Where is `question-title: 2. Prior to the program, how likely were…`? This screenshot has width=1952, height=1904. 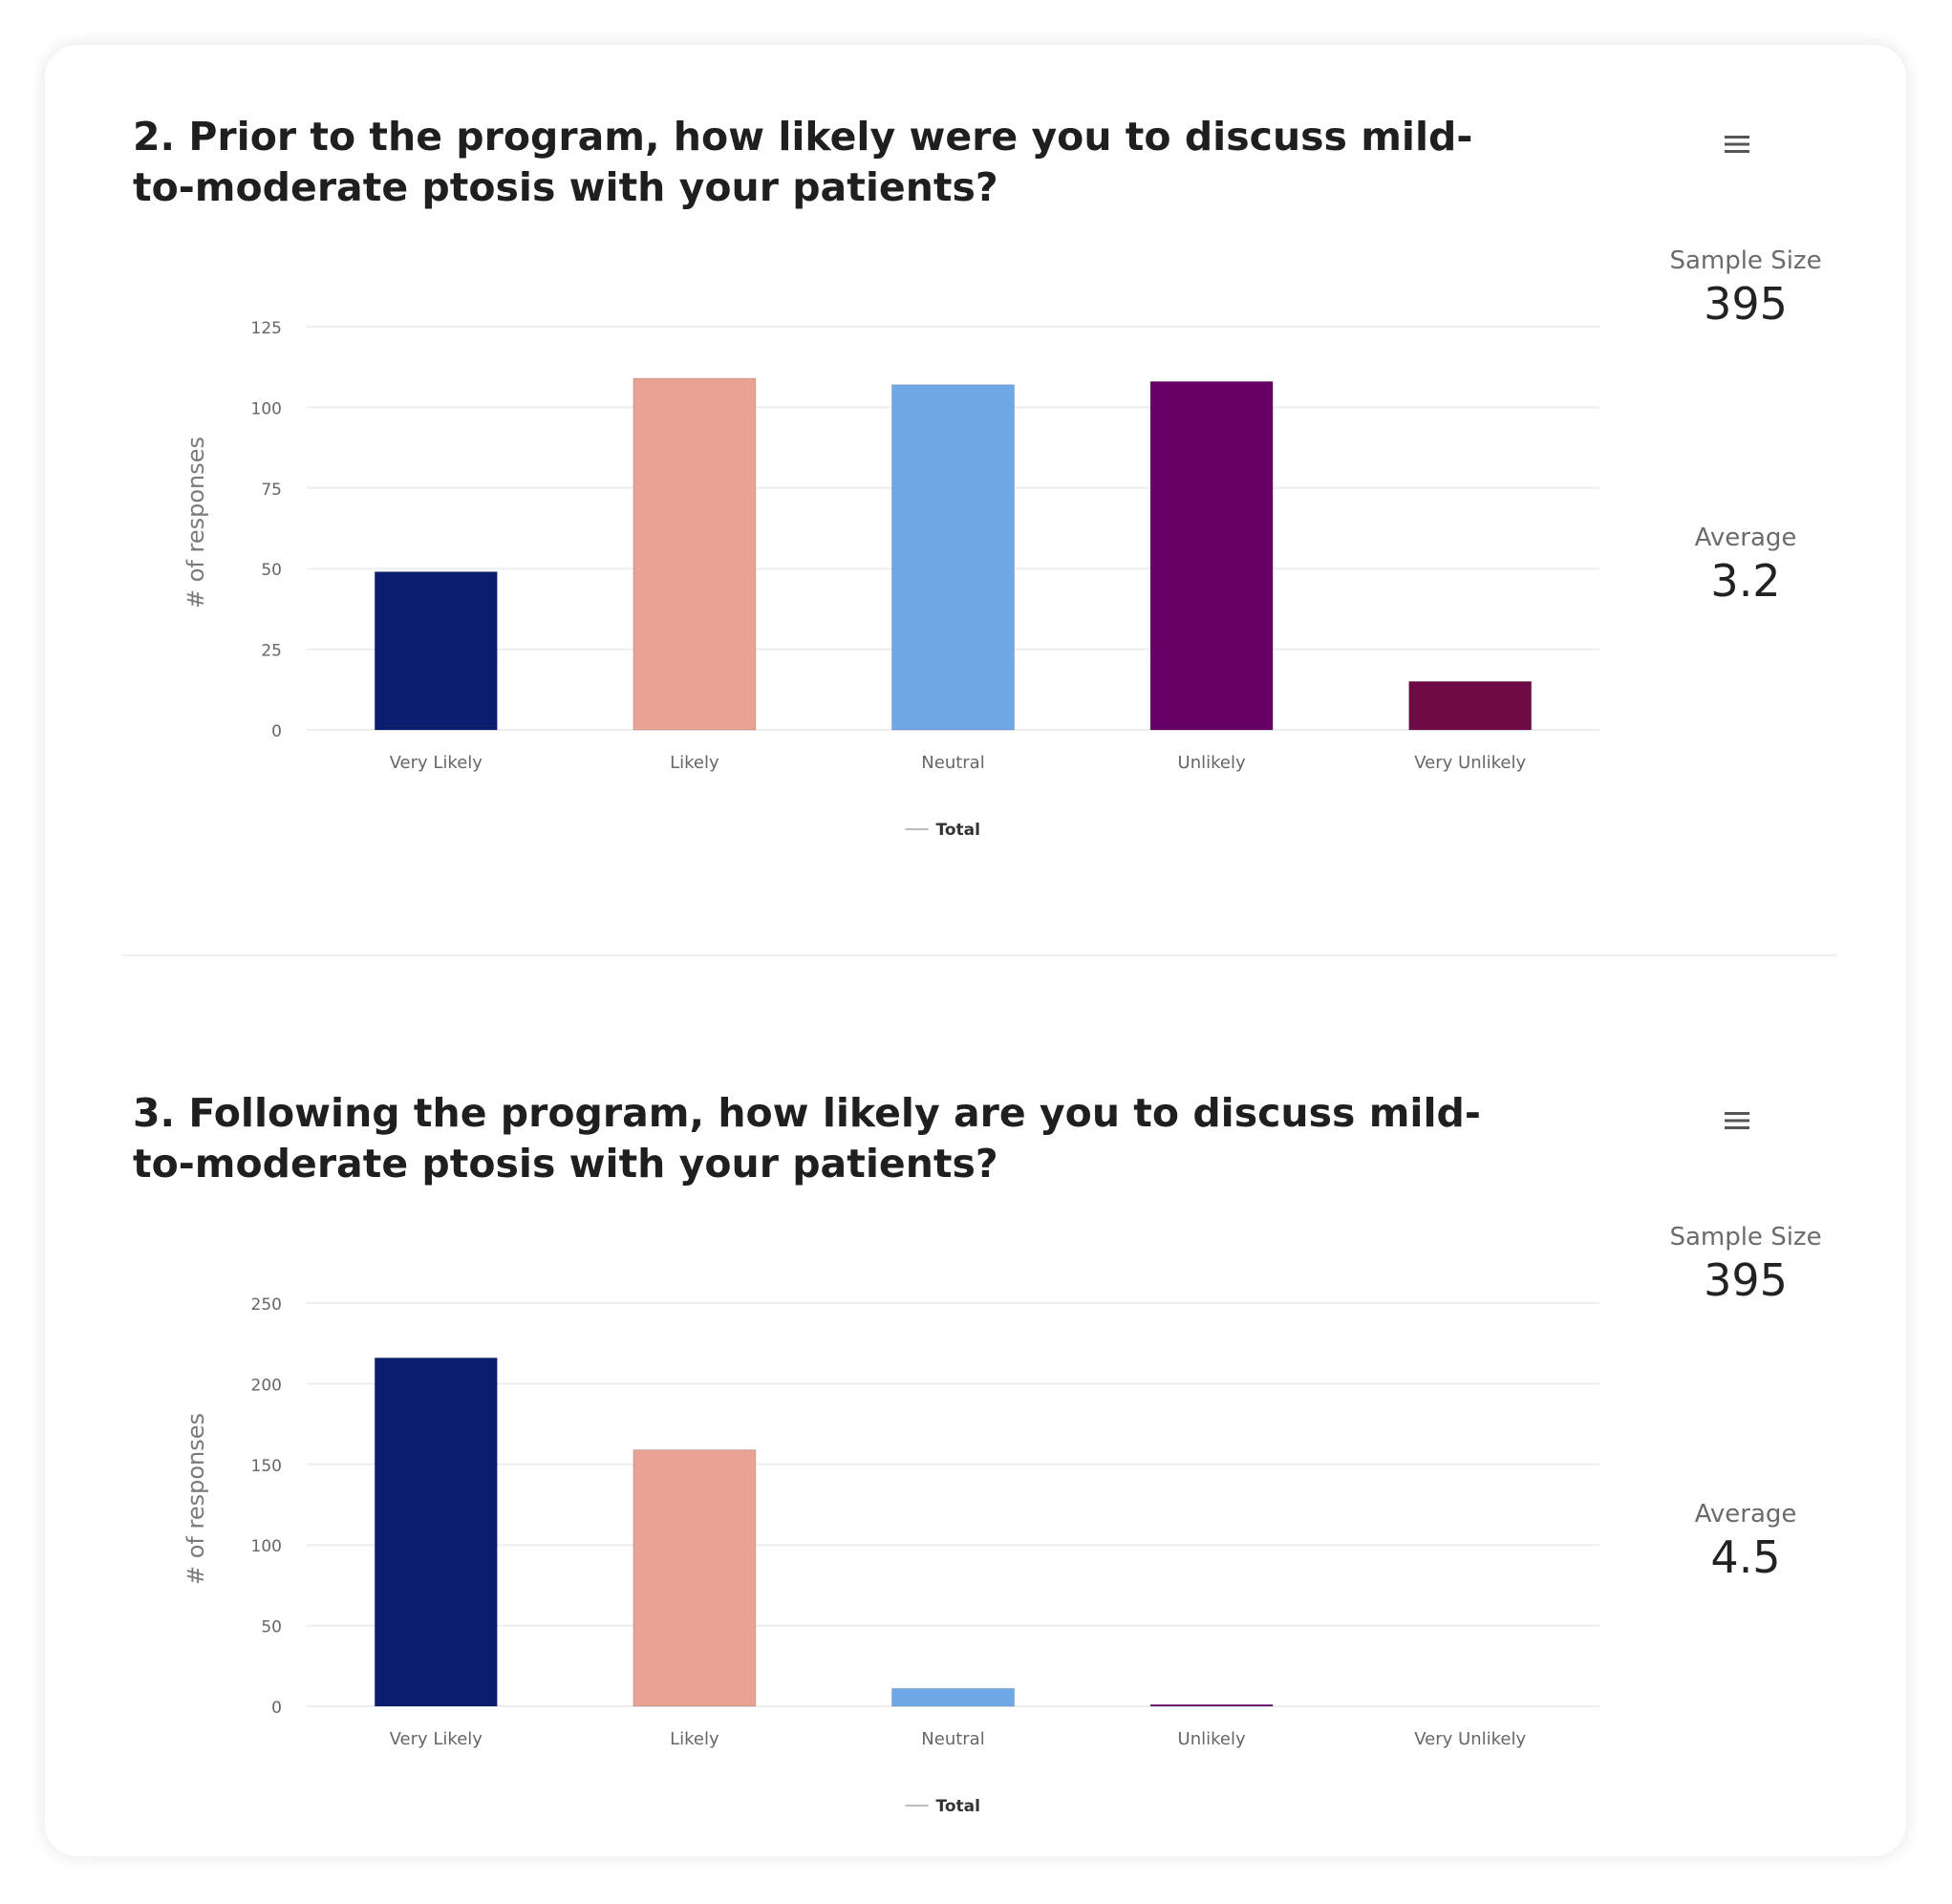
question-title: 2. Prior to the program, how likely were… is located at coordinates (803, 162).